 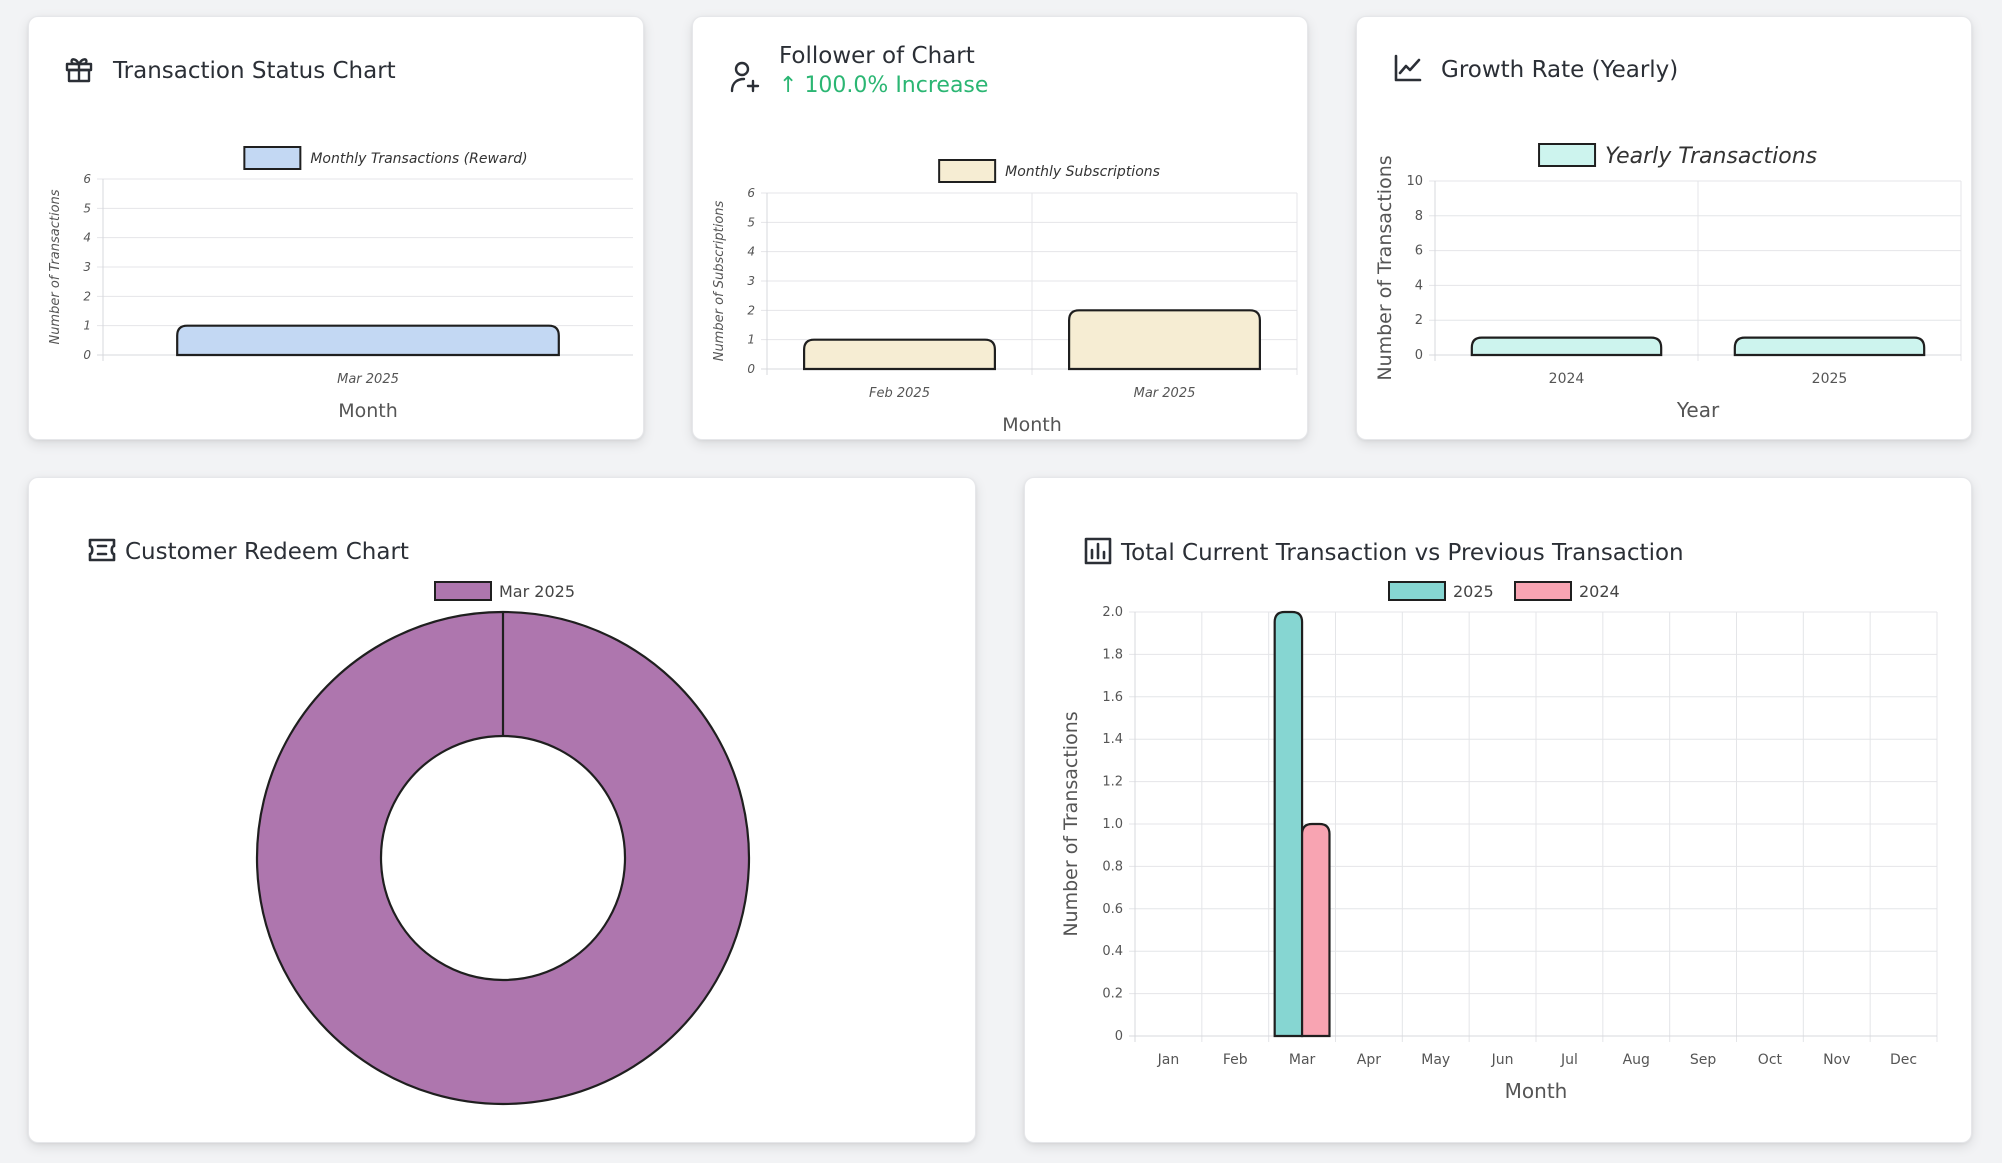 What do you see at coordinates (1369, 1060) in the screenshot?
I see `x-tick-label: Apr` at bounding box center [1369, 1060].